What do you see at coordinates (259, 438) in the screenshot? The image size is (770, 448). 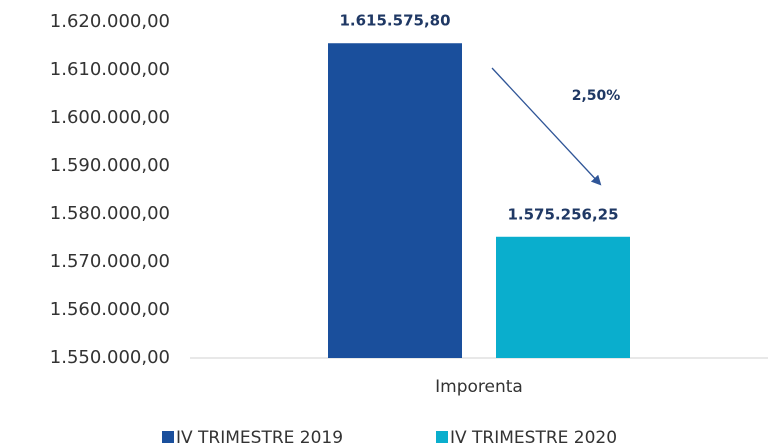 I see `legend-label: IV TRIMESTRE 2019` at bounding box center [259, 438].